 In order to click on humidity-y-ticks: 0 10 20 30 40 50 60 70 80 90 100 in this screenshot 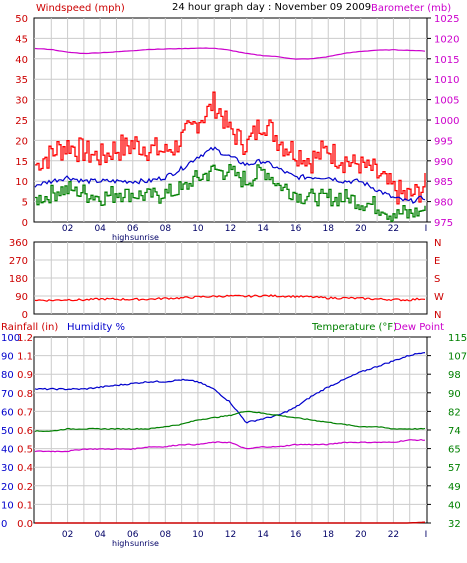, I will do `click(10, 431)`.